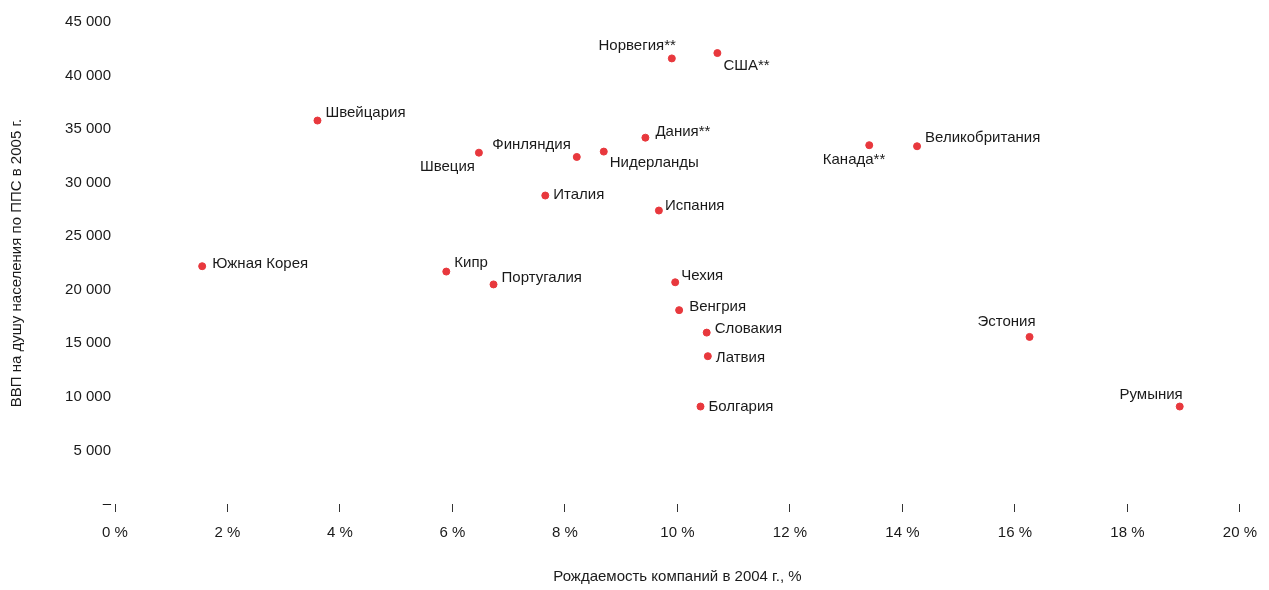  What do you see at coordinates (541, 276) in the screenshot?
I see `annotation: Португалия` at bounding box center [541, 276].